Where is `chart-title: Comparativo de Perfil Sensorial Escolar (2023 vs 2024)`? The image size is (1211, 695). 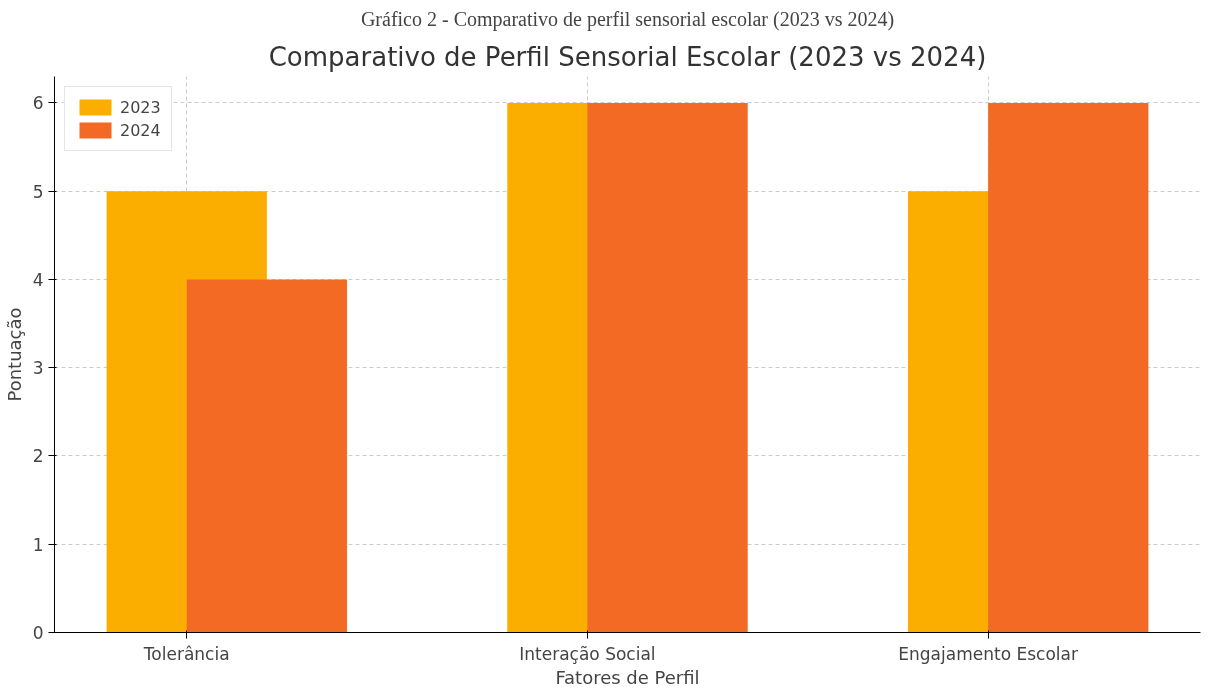 chart-title: Comparativo de Perfil Sensorial Escolar (2023 vs 2024) is located at coordinates (627, 56).